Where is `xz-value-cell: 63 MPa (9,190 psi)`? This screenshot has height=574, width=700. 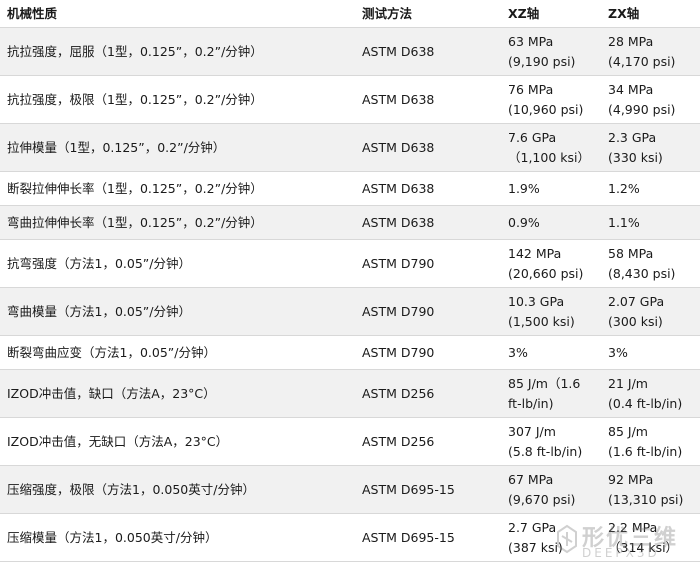
xz-value-cell: 63 MPa (9,190 psi) is located at coordinates (558, 52).